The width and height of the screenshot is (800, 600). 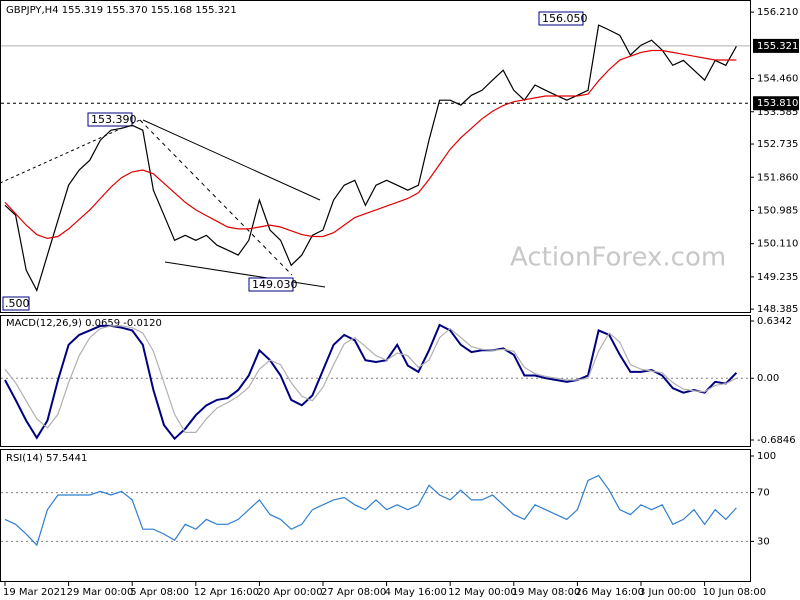 I want to click on x-tick-label: 20 Apr 00:00, so click(x=289, y=592).